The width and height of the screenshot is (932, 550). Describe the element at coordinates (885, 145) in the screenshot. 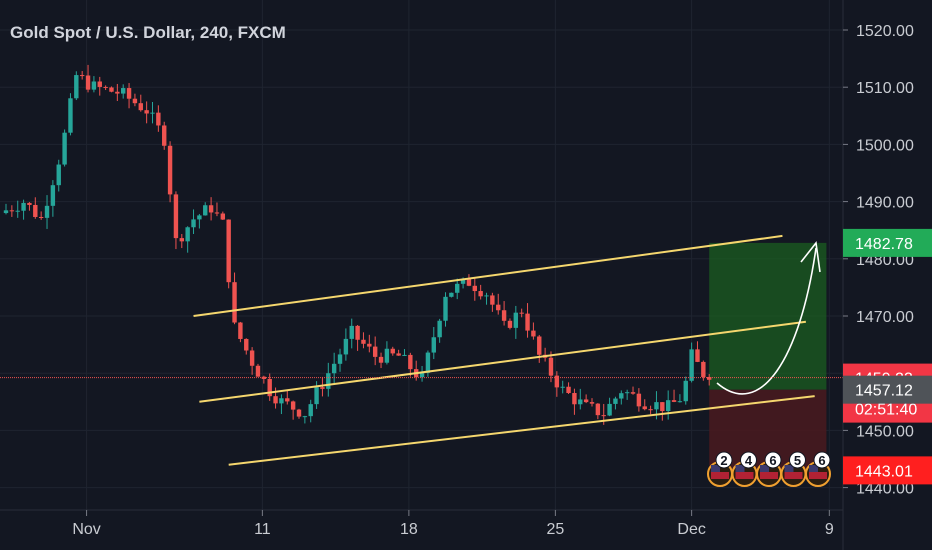

I see `price-tick-label: 1500.00` at that location.